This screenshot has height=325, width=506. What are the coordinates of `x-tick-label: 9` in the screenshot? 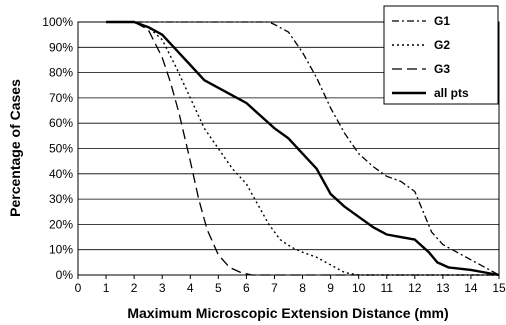 It's located at (330, 288).